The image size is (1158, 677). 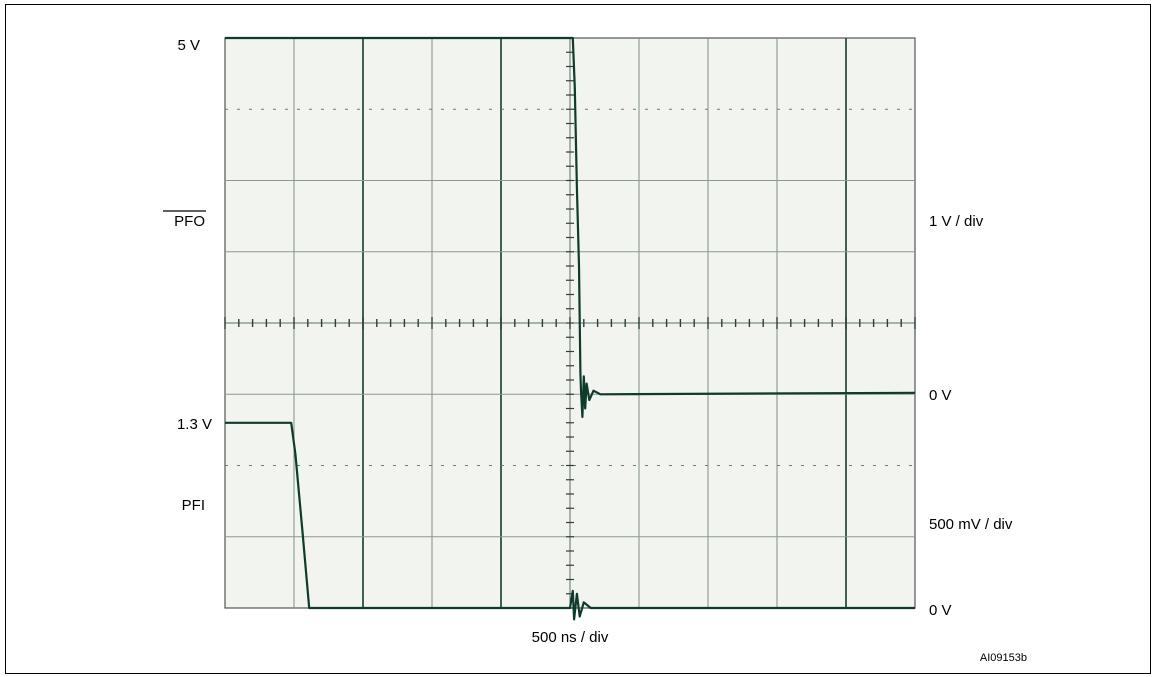 I want to click on pfo-low-label: 0 V, so click(x=940, y=395).